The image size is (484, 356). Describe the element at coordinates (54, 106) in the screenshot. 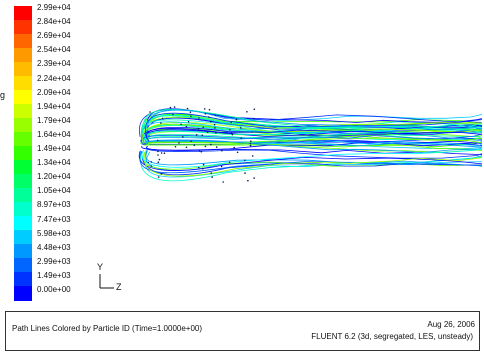

I see `colorbar-label: 1.94e+04` at that location.